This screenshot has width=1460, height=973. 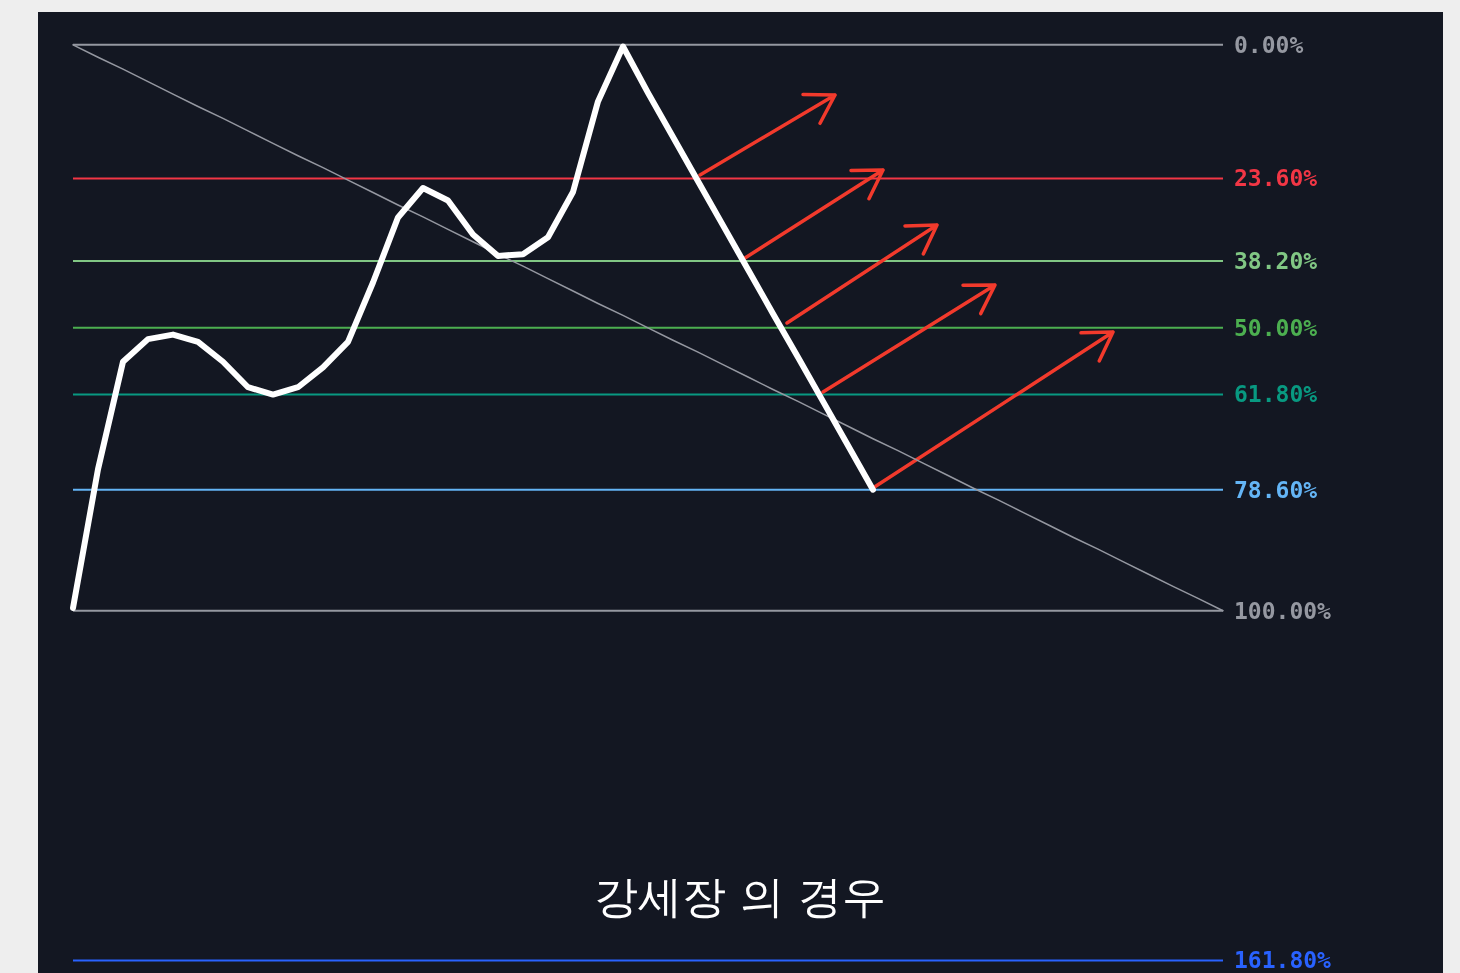 What do you see at coordinates (1276, 178) in the screenshot?
I see `y-tick-label: 23.60%` at bounding box center [1276, 178].